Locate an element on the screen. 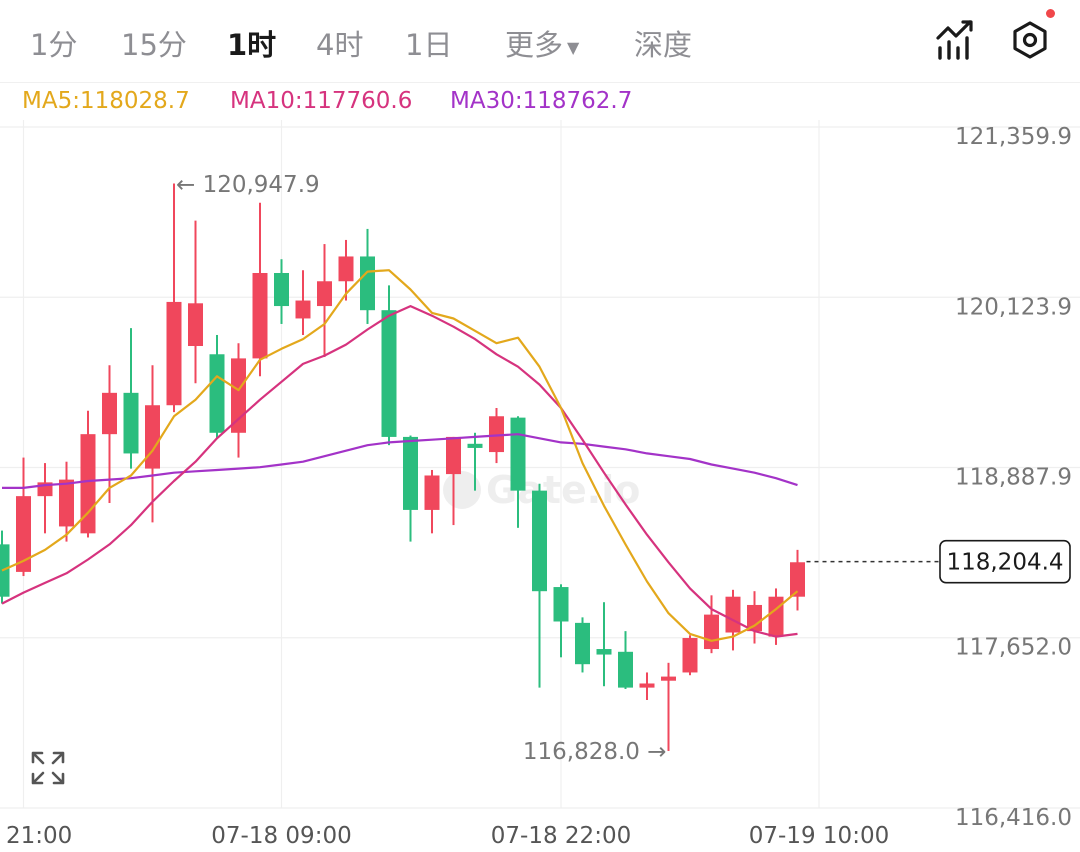 The height and width of the screenshot is (852, 1080). y-tick-label: 118,887.9 is located at coordinates (1013, 478).